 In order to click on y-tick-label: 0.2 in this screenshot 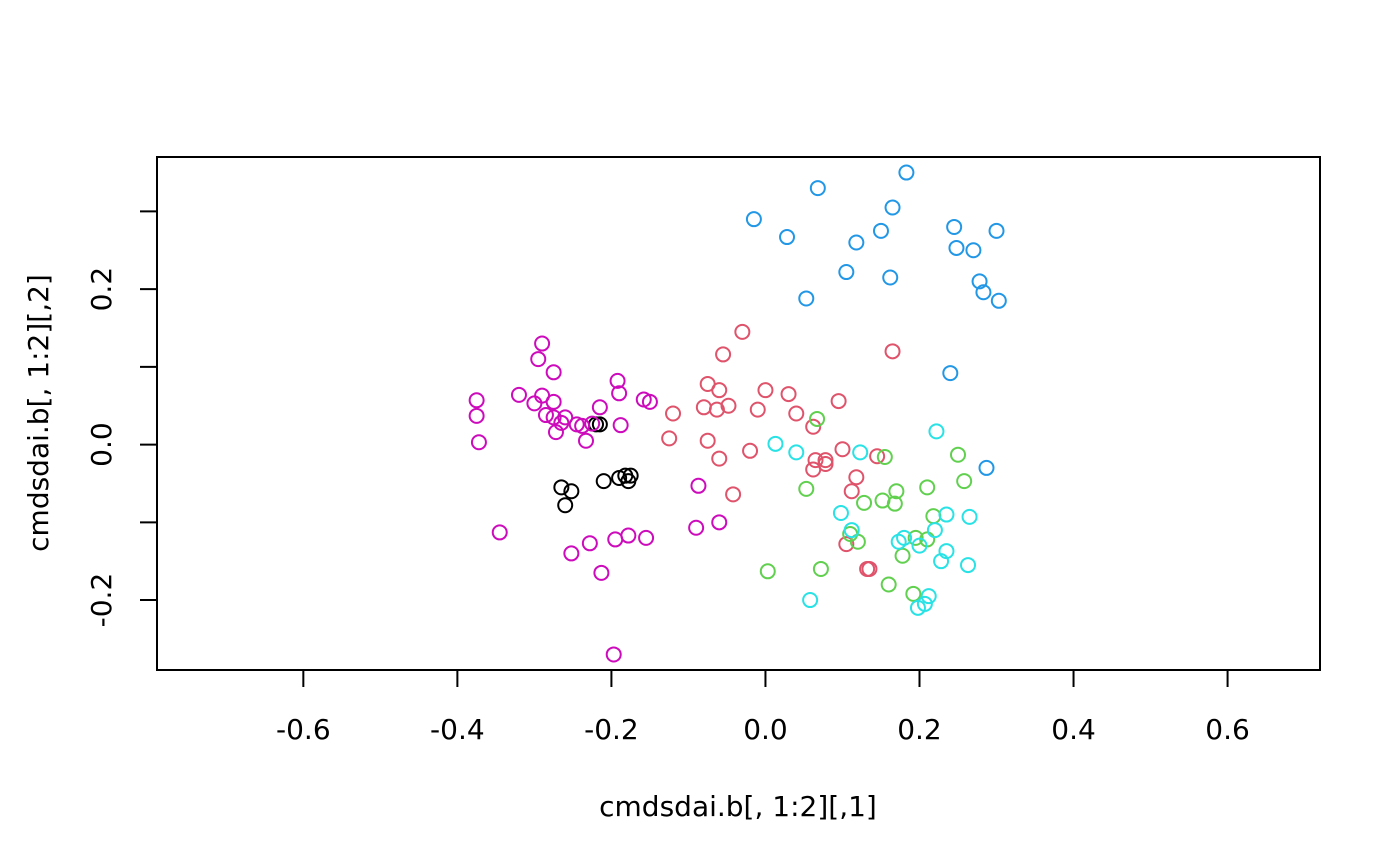, I will do `click(101, 289)`.